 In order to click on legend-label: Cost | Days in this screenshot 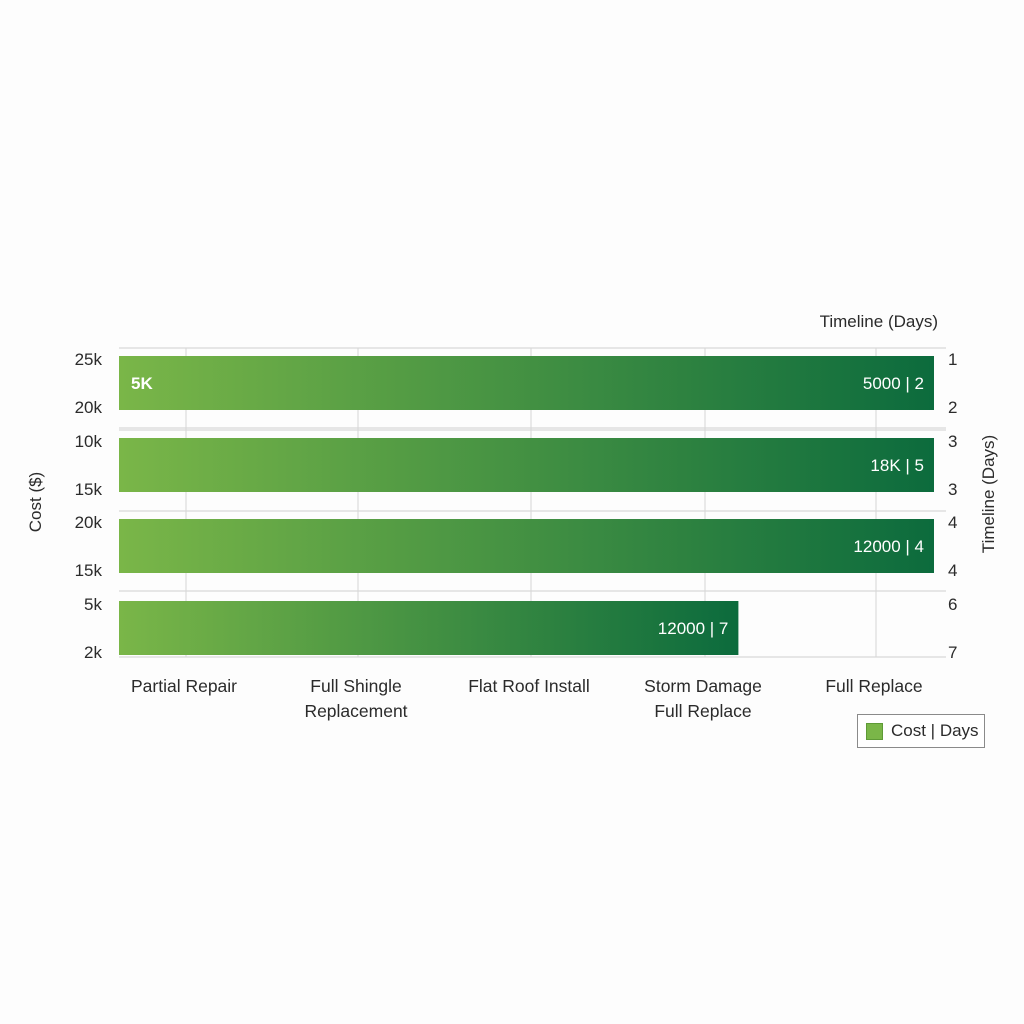, I will do `click(935, 730)`.